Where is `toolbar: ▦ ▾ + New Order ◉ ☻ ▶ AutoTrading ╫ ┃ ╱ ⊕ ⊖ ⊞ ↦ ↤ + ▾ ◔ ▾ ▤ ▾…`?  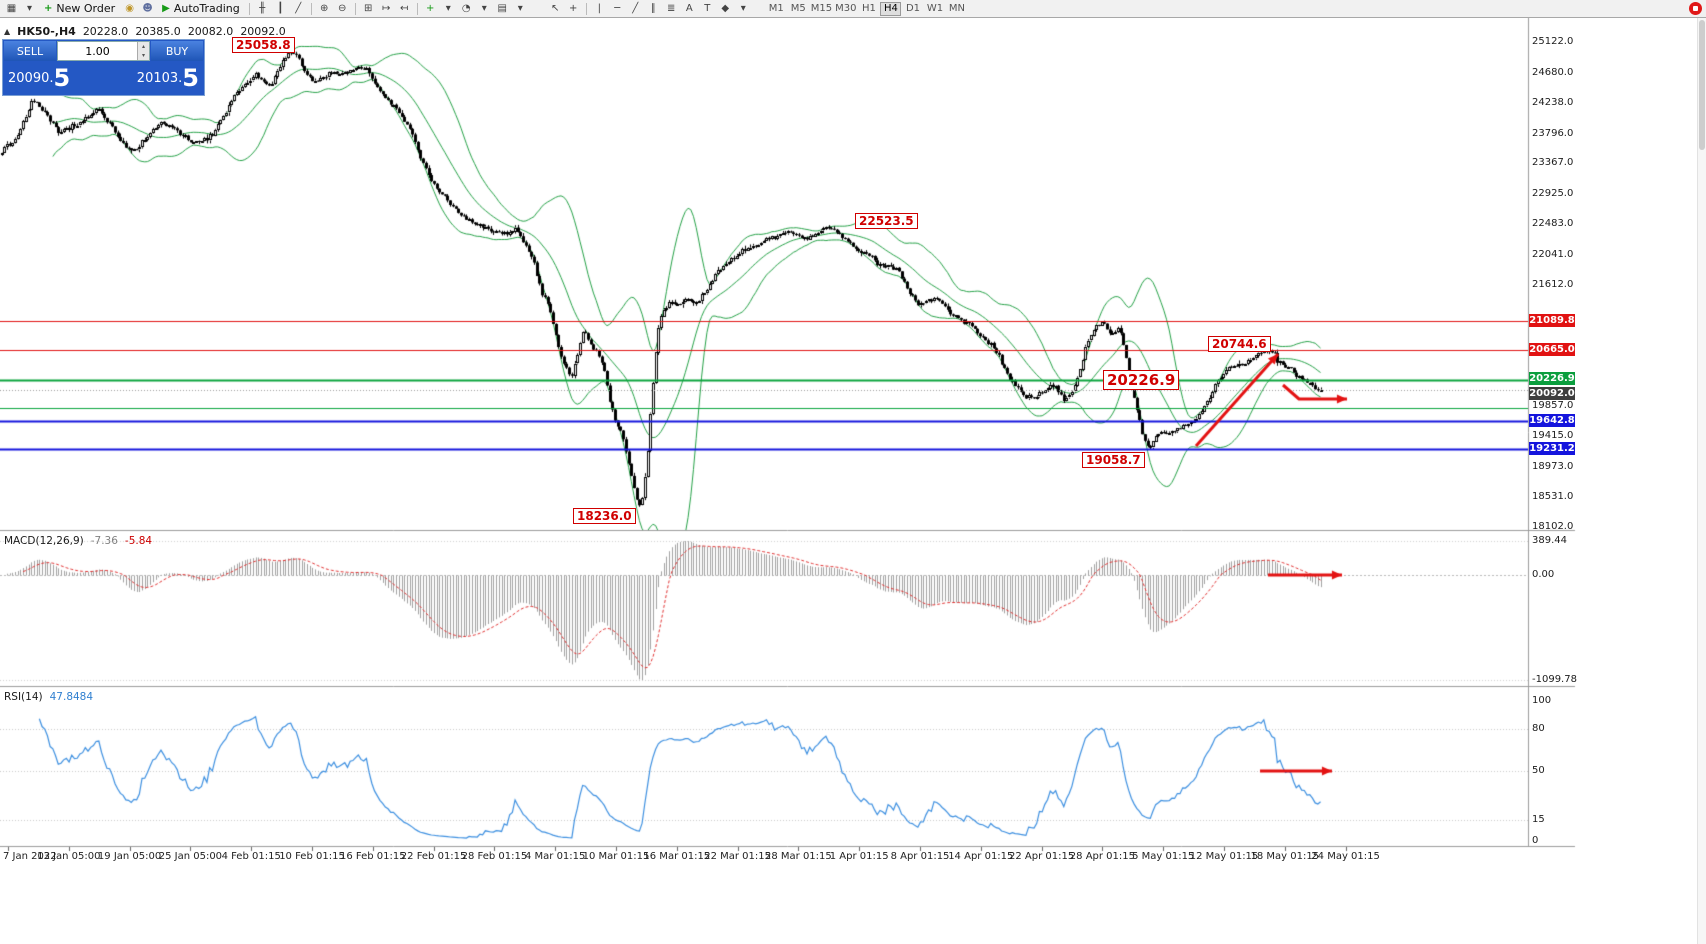
toolbar: ▦ ▾ + New Order ◉ ☻ ▶ AutoTrading ╫ ┃ ╱ ⊕ ⊖ ⊞ ↦ ↤ + ▾ ◔ ▾ ▤ ▾… is located at coordinates (853, 9).